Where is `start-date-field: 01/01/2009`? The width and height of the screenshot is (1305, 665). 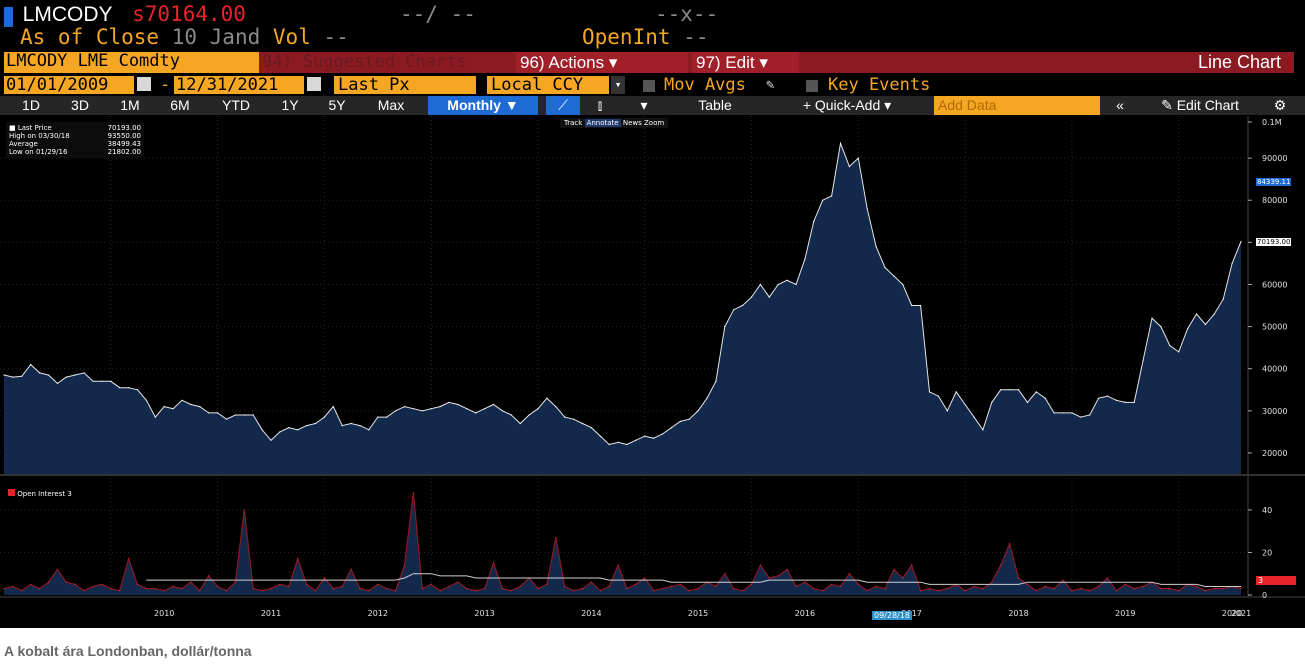 start-date-field: 01/01/2009 is located at coordinates (69, 85).